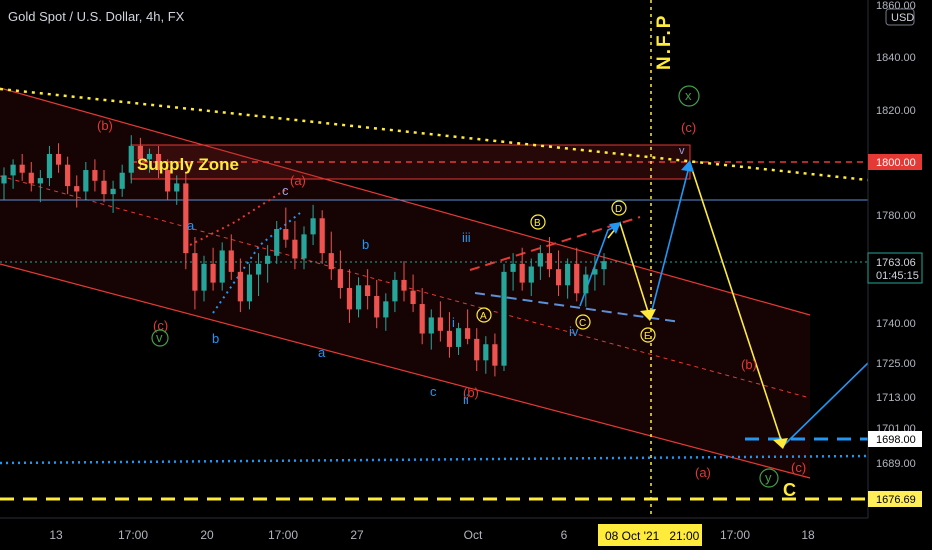  I want to click on wave-label-c-small: c, so click(285, 190).